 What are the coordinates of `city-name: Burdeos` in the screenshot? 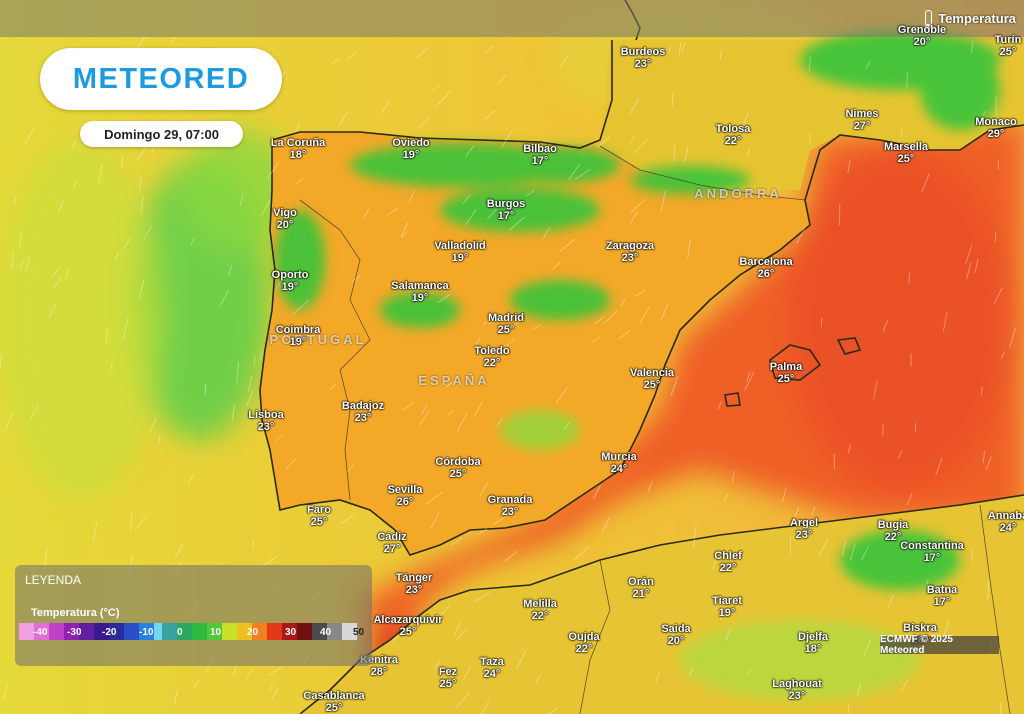 It's located at (643, 52).